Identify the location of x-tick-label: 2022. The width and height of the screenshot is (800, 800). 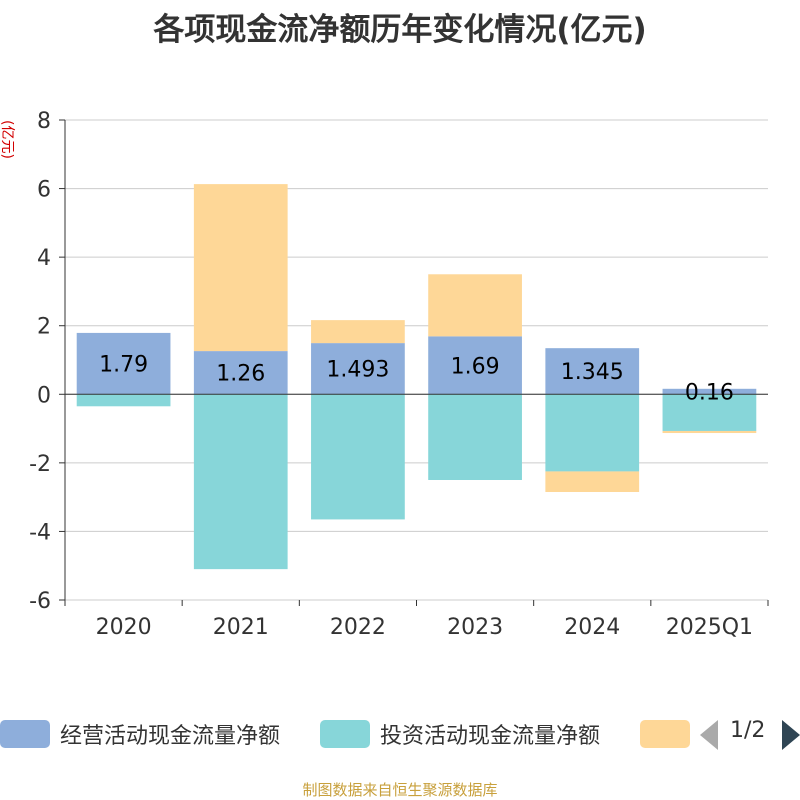
(358, 627).